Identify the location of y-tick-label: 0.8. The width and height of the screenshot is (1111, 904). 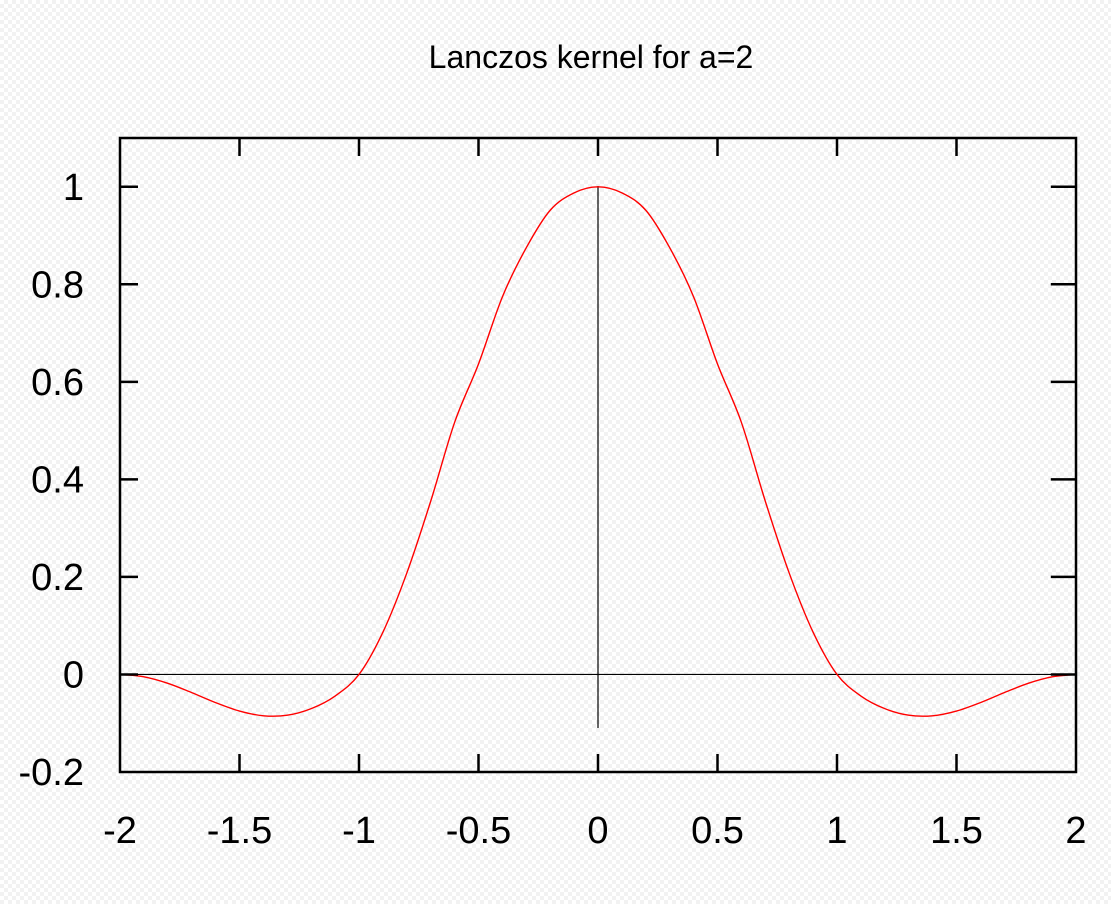
(57, 285).